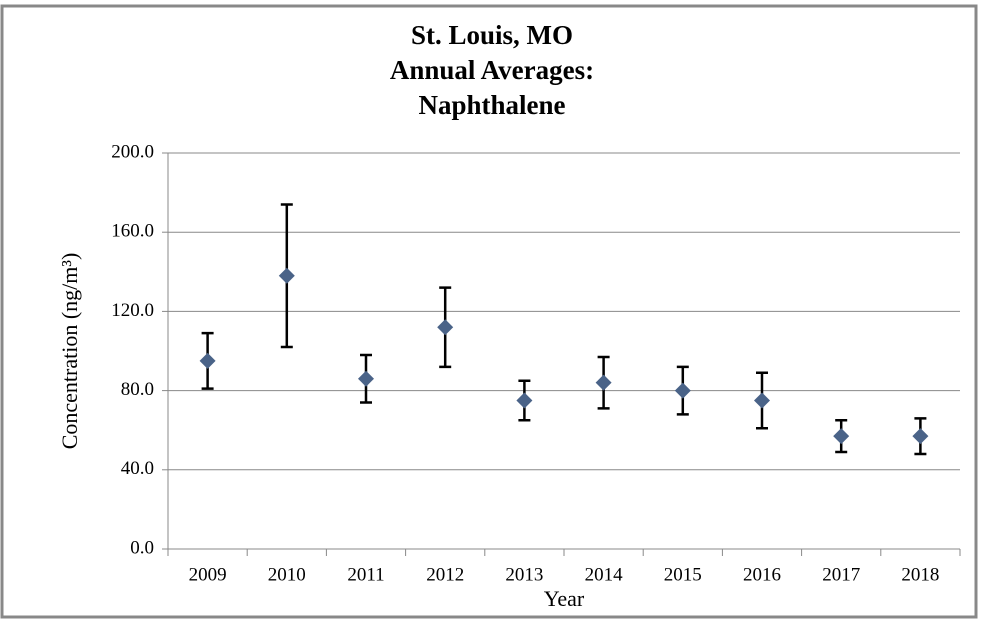 The width and height of the screenshot is (986, 620). Describe the element at coordinates (841, 574) in the screenshot. I see `x-tick-label: 2017` at that location.